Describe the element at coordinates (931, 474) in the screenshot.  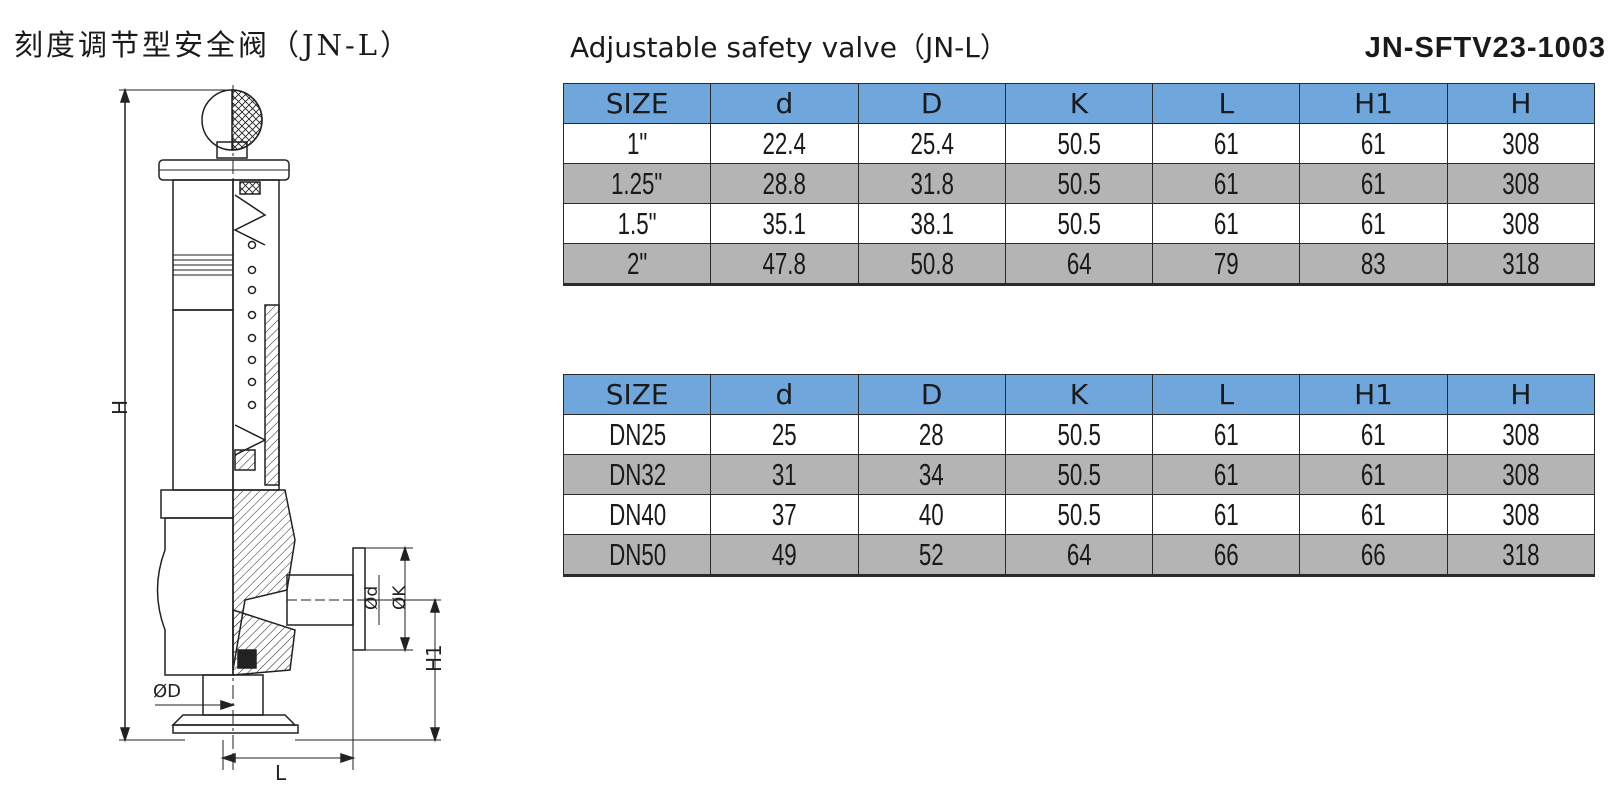
I see `cell: 34` at that location.